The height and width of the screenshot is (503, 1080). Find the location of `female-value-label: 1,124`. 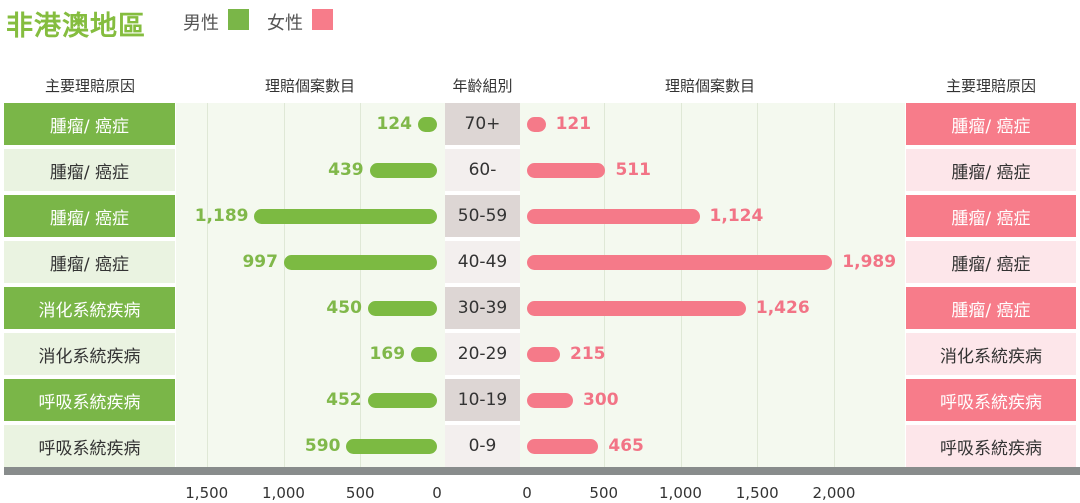

female-value-label: 1,124 is located at coordinates (736, 216).